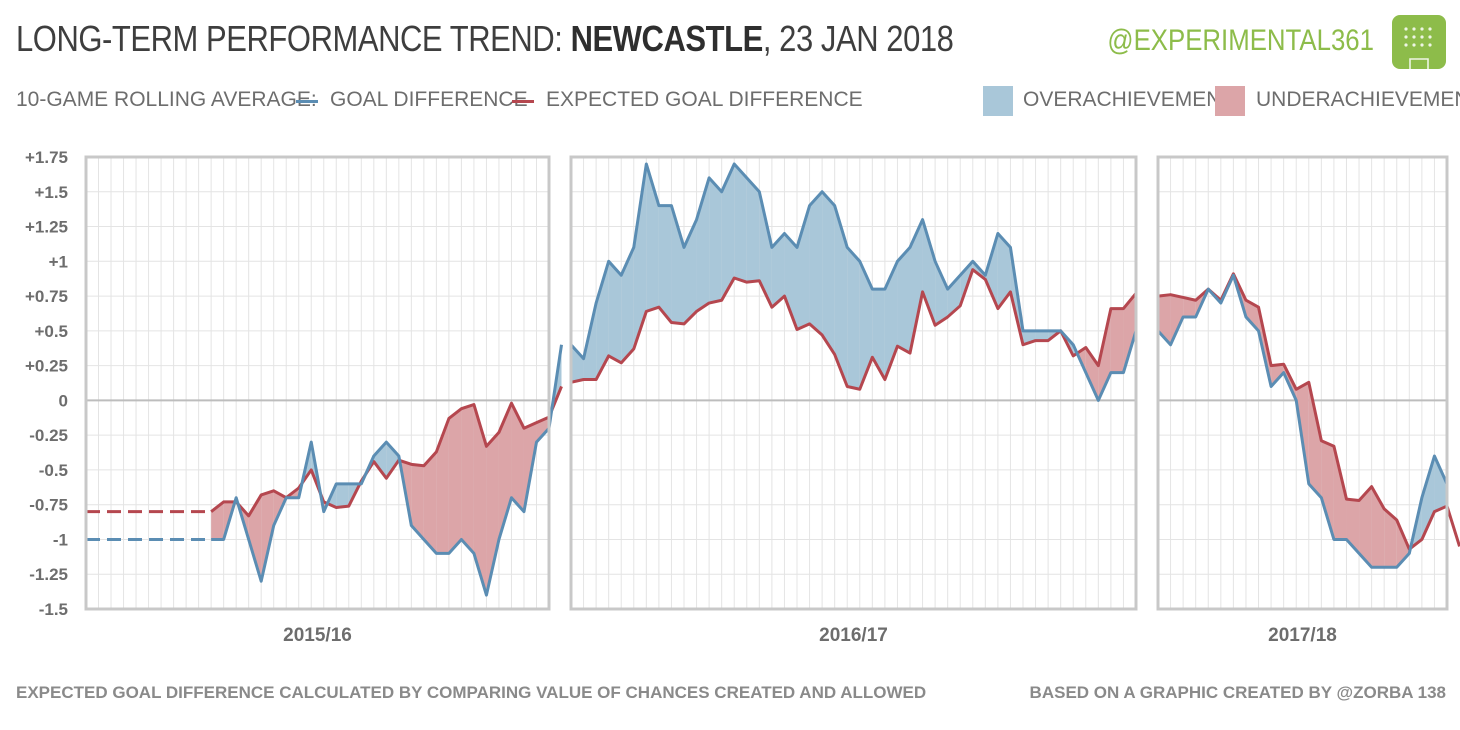 This screenshot has width=1460, height=730. I want to click on footer-credit: BASED ON A GRAPHIC CREATED BY @ZORBA 138, so click(1237, 692).